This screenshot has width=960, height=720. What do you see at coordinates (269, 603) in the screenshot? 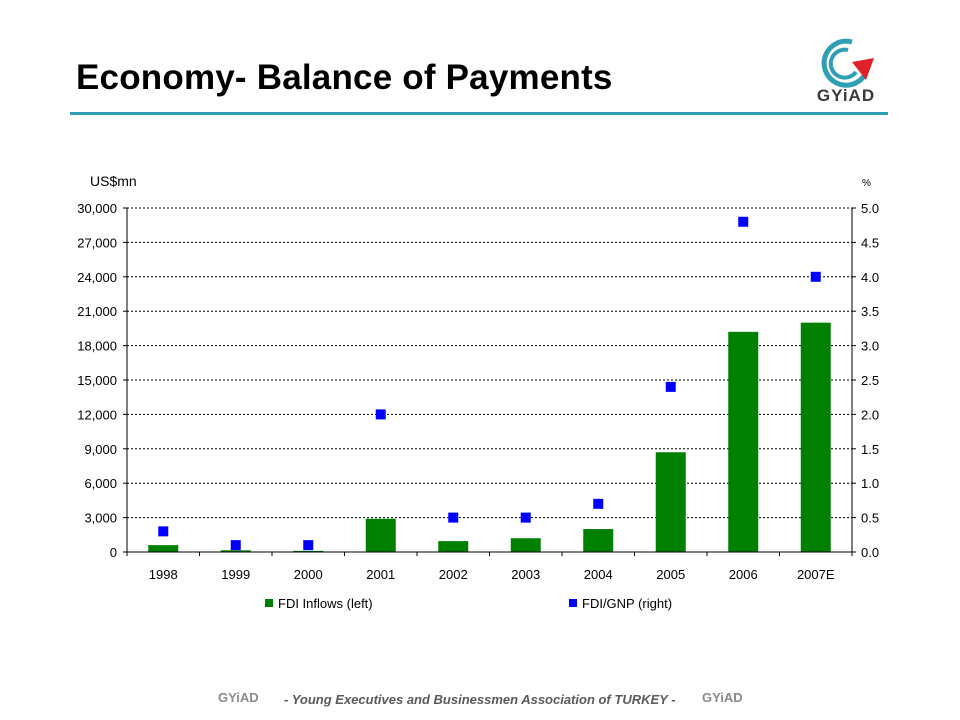
I see `legend-swatch-fdi-inflows` at bounding box center [269, 603].